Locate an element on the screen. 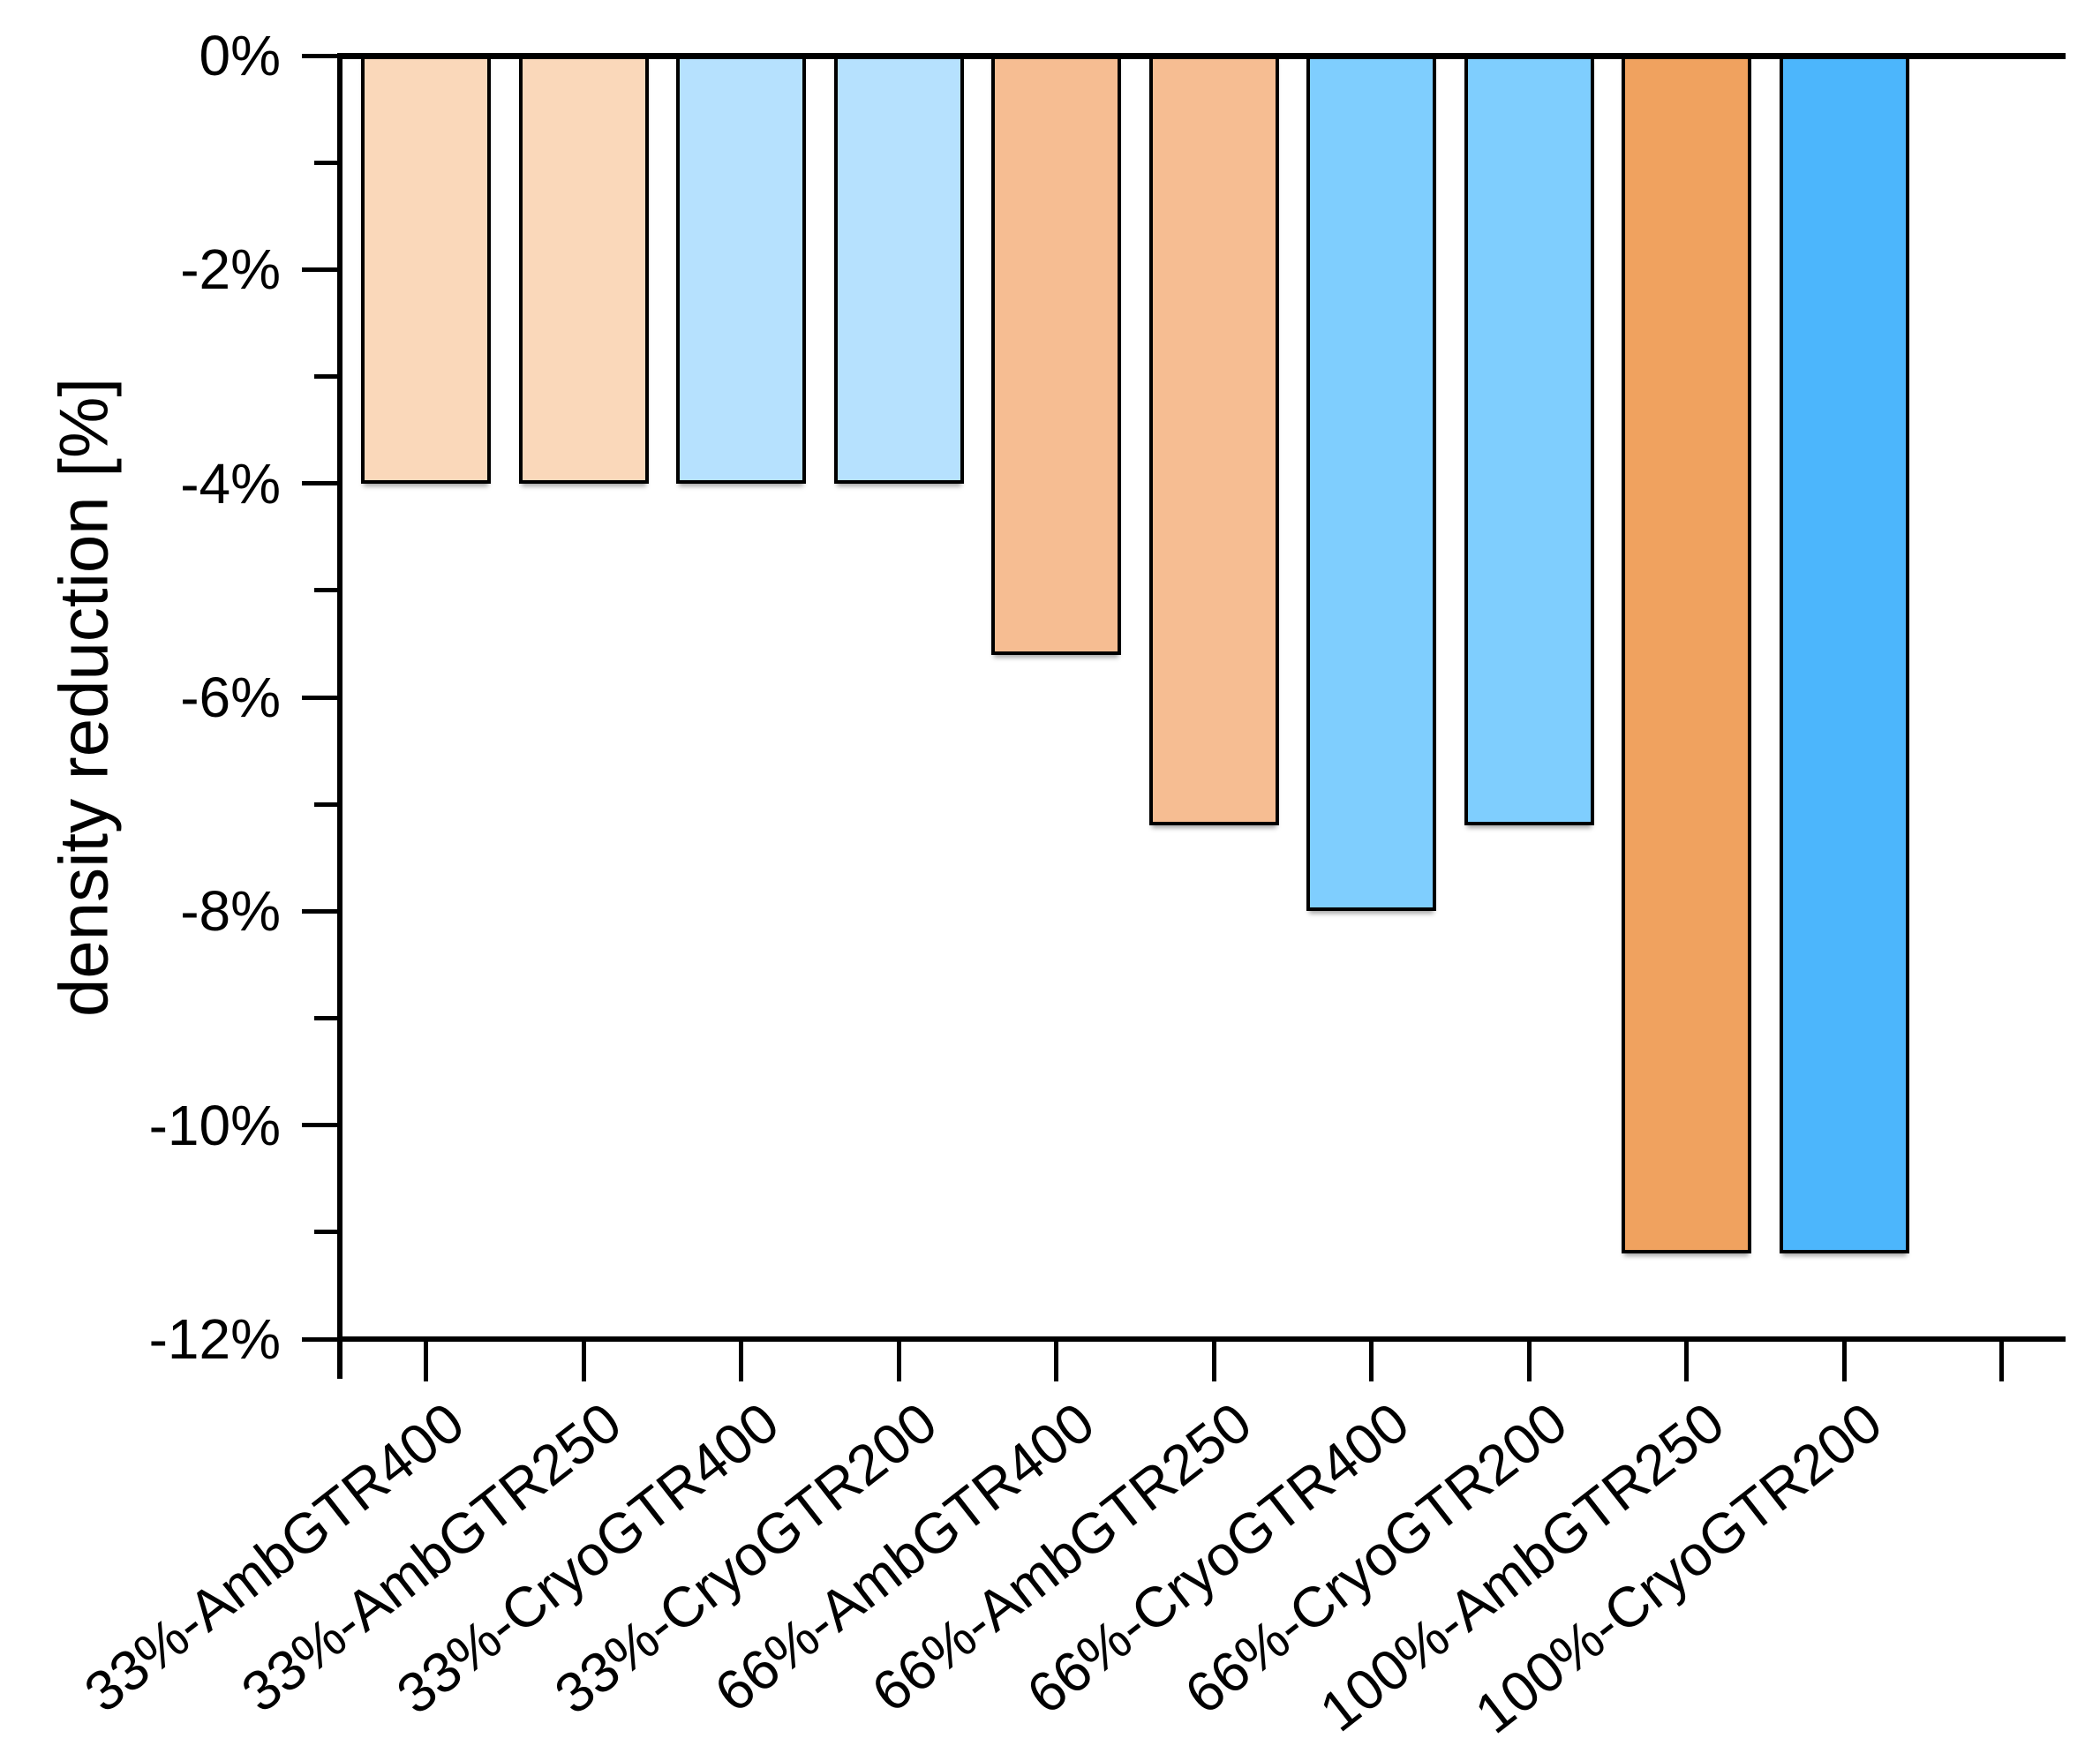  y-tick-label: -4% is located at coordinates (231, 484).